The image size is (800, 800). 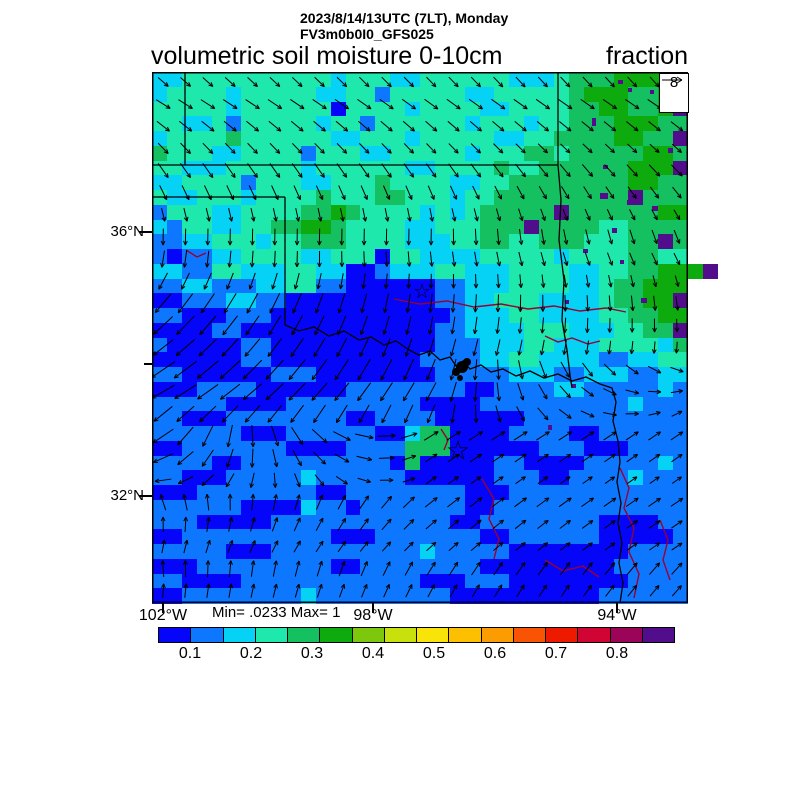 I want to click on river-line, so click(x=629, y=533).